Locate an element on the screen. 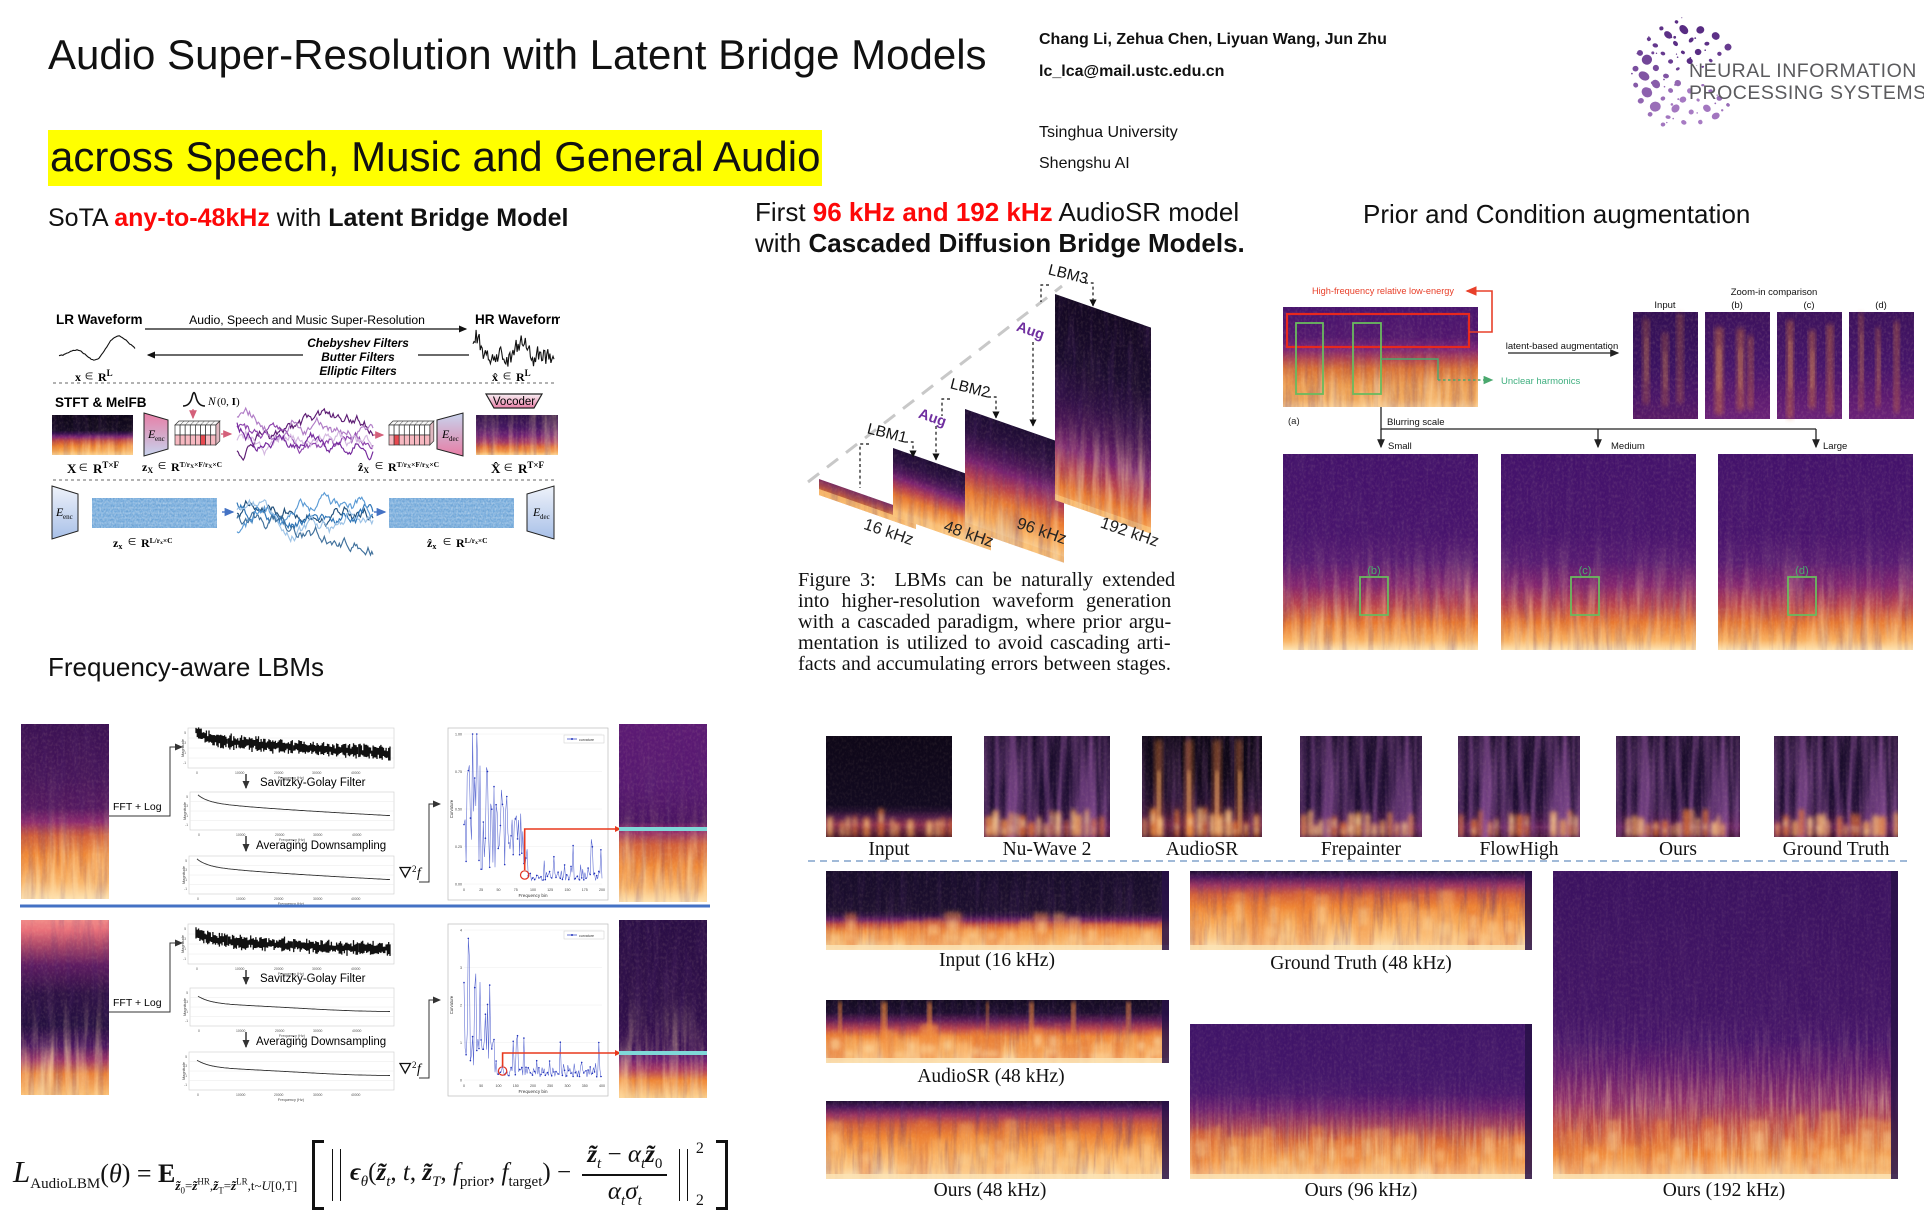 The width and height of the screenshot is (1924, 1220). svg-text: 1.00 is located at coordinates (458, 735).